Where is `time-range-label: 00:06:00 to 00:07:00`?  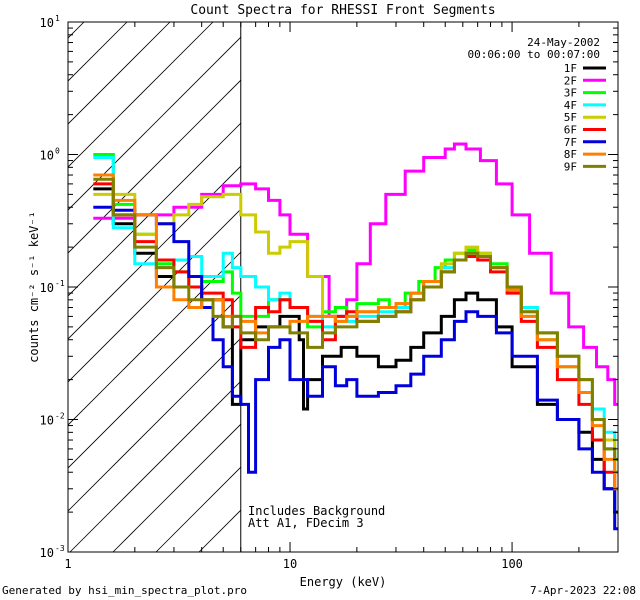
time-range-label: 00:06:00 to 00:07:00 is located at coordinates (534, 54).